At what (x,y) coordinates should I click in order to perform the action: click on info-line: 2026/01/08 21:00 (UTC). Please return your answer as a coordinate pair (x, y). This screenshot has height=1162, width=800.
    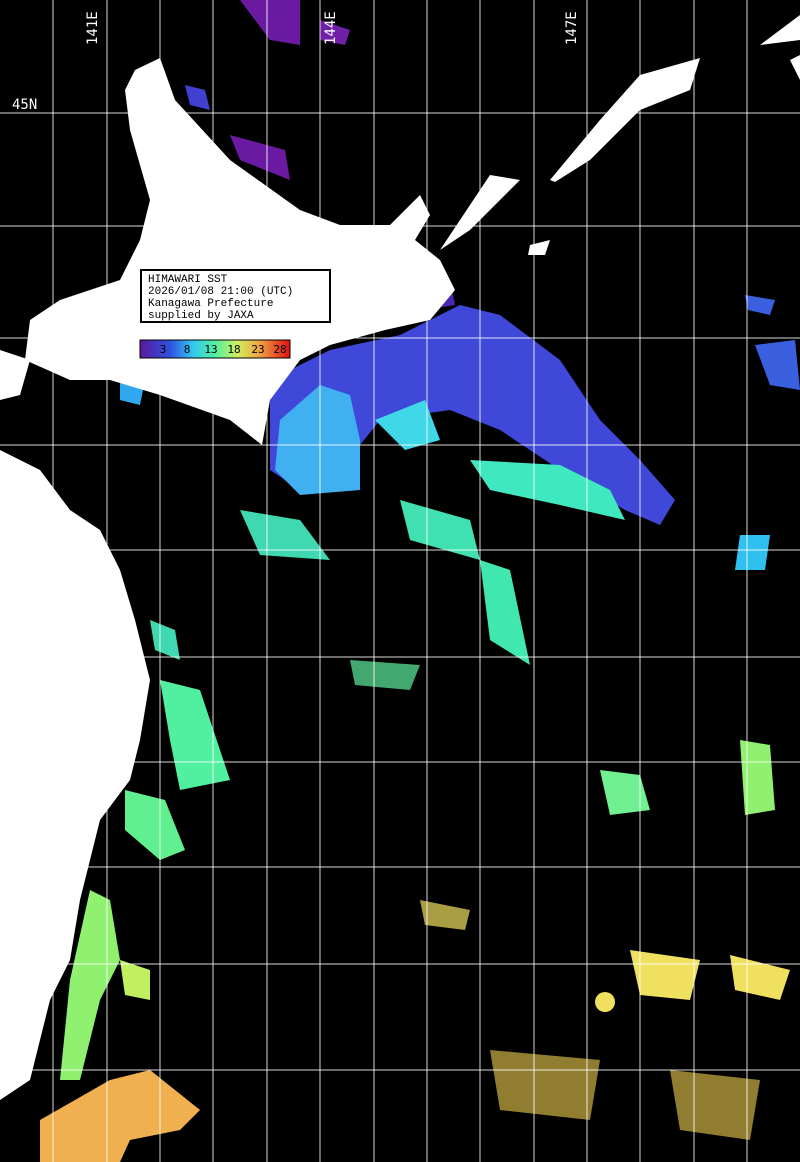
    Looking at the image, I should click on (220, 292).